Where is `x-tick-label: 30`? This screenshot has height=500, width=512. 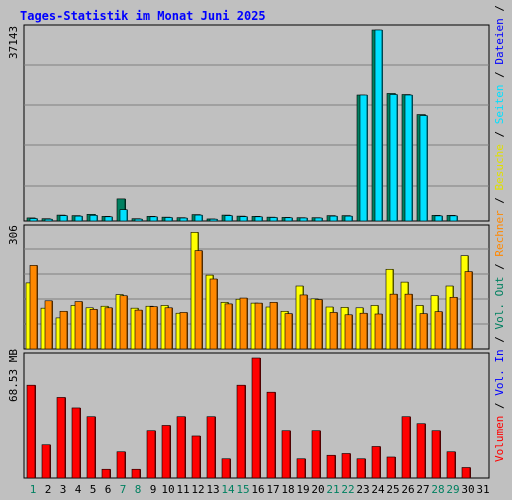
x-tick-label: 30 is located at coordinates (467, 489).